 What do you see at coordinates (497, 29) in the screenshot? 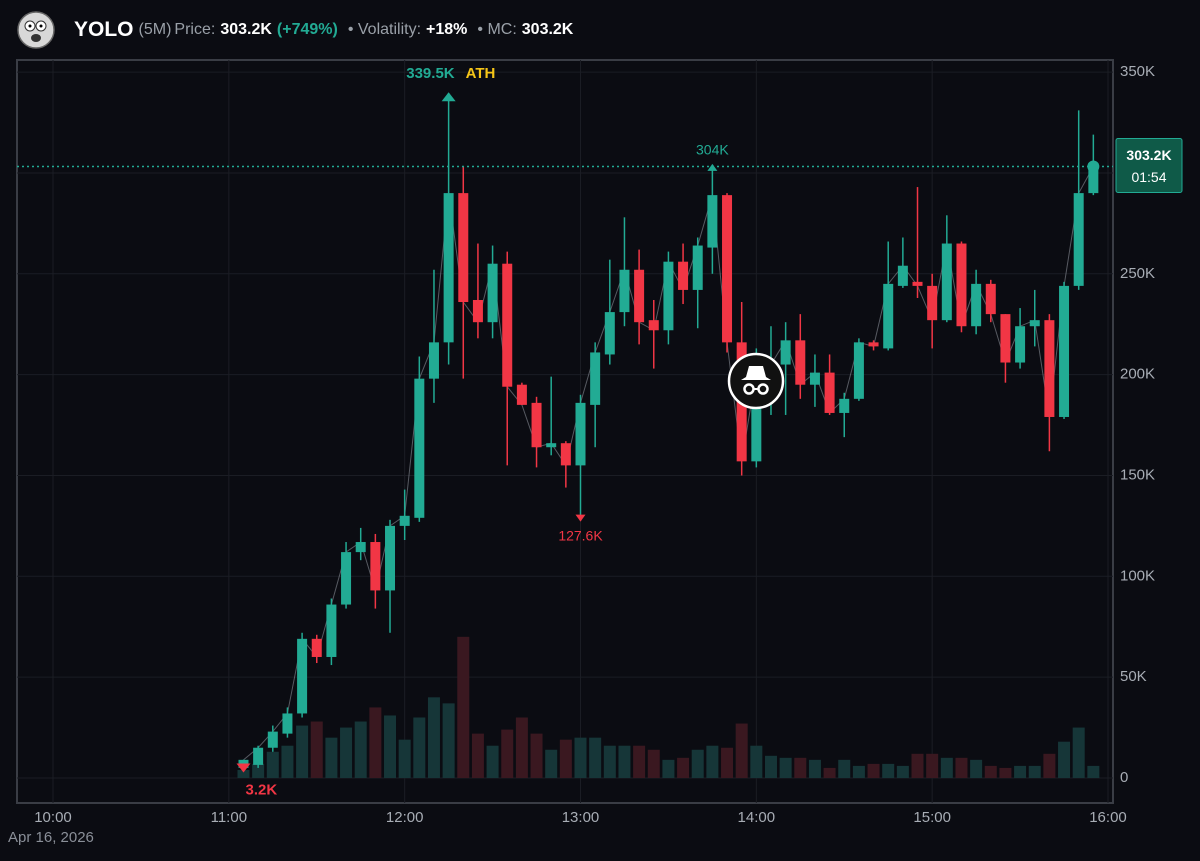
I see `mc-label: • MC:` at bounding box center [497, 29].